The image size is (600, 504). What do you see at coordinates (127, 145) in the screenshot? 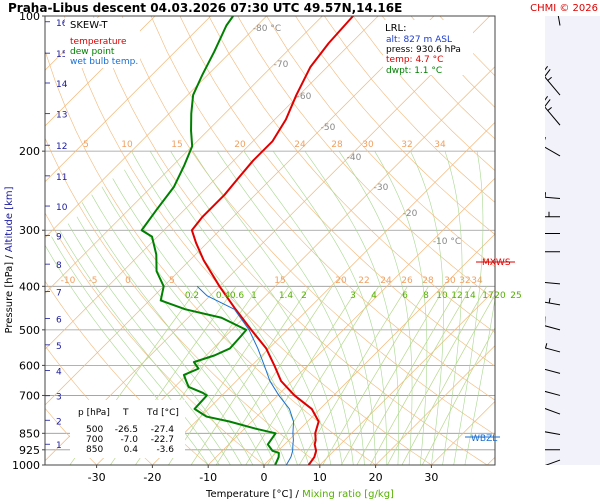
I see `upper-mixing-label: 10` at bounding box center [127, 145].